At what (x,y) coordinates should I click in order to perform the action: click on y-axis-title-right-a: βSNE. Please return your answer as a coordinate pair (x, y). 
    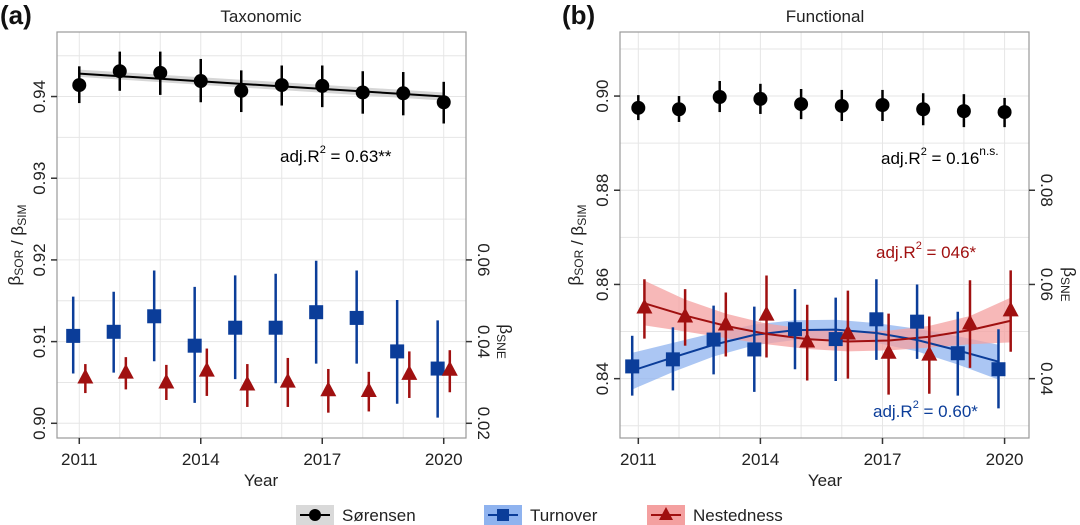
    Looking at the image, I should click on (504, 341).